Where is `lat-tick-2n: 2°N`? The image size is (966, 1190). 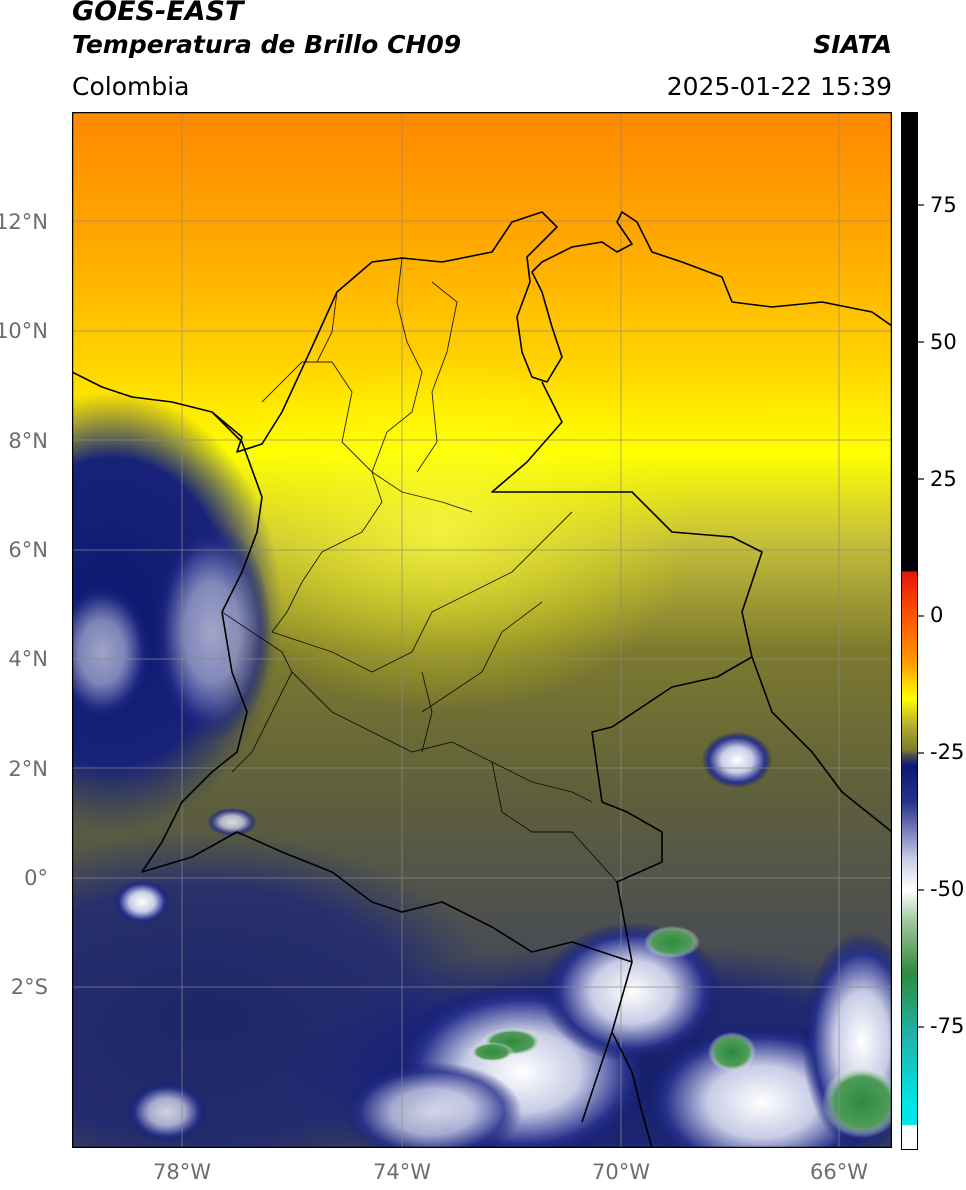
lat-tick-2n: 2°N is located at coordinates (28, 769).